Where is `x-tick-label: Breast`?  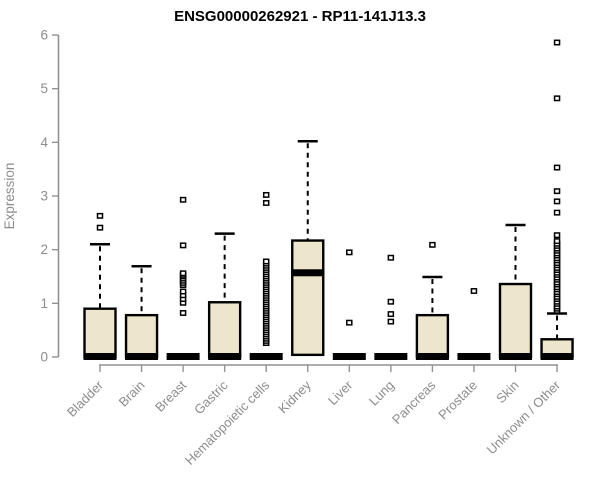 x-tick-label: Breast is located at coordinates (170, 395).